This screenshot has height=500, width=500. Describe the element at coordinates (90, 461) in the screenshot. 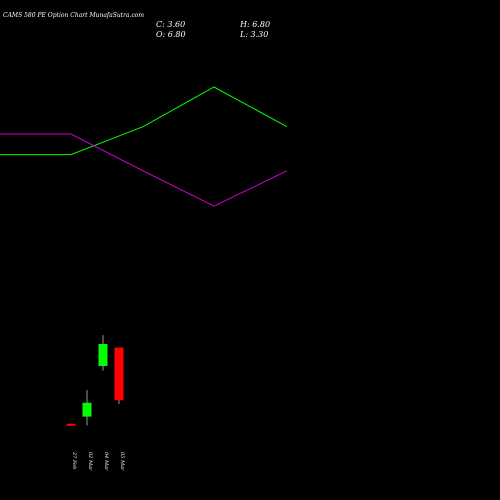

I see `x-tick-label: 02 Mar` at that location.